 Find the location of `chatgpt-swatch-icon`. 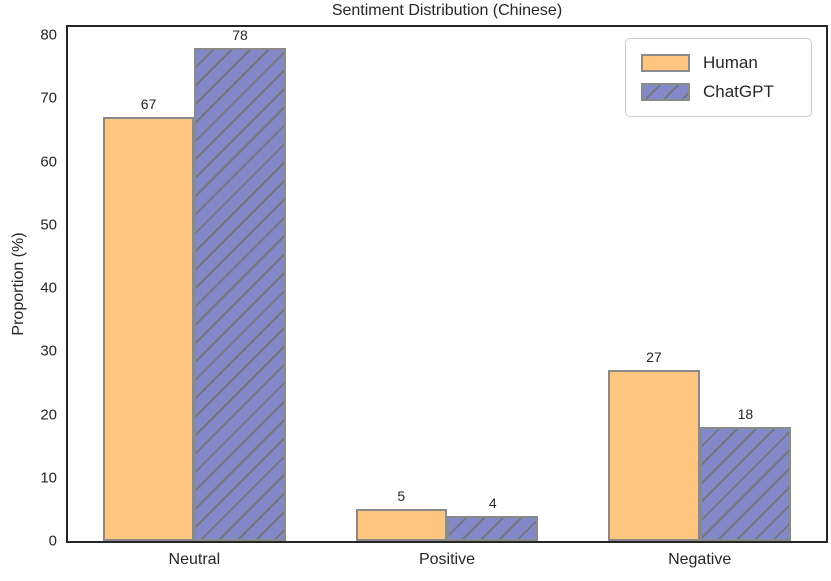

chatgpt-swatch-icon is located at coordinates (665, 92).